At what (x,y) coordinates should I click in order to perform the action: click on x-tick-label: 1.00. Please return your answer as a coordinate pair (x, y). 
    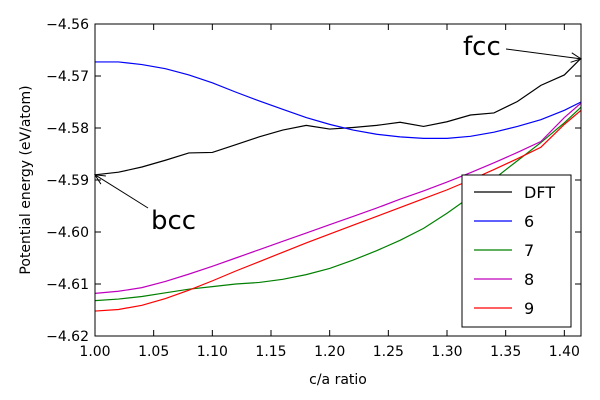
    Looking at the image, I should click on (94, 352).